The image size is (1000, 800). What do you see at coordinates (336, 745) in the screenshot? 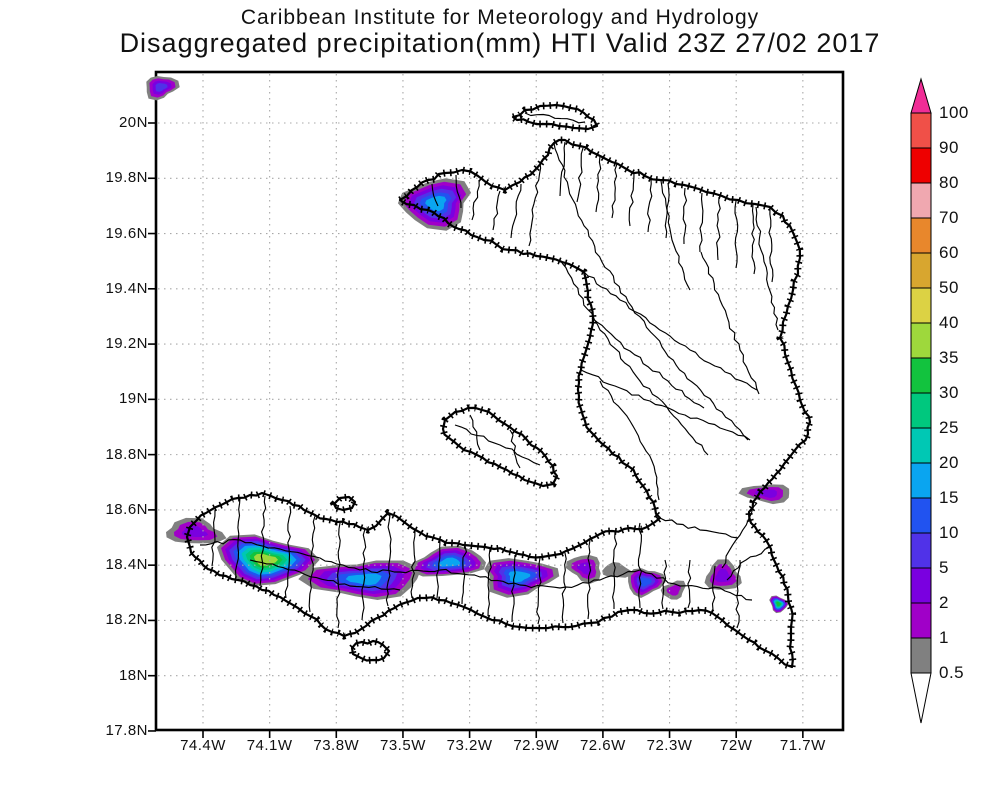
I see `x-tick-label: 73.8W` at bounding box center [336, 745].